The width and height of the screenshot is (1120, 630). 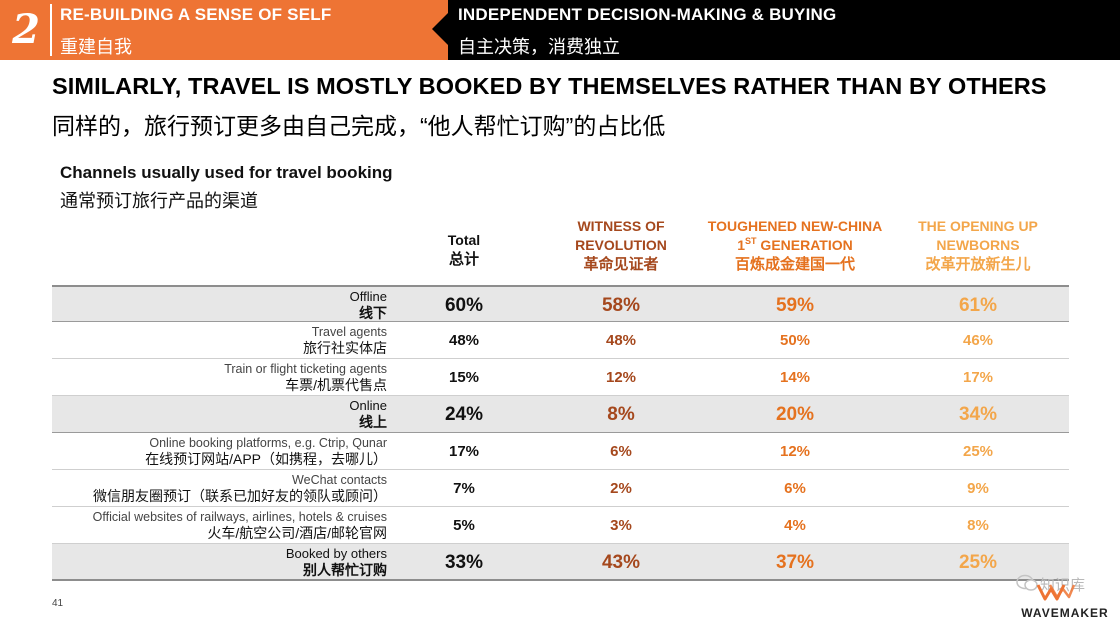 I want to click on cell-total: 48%, so click(x=464, y=340).